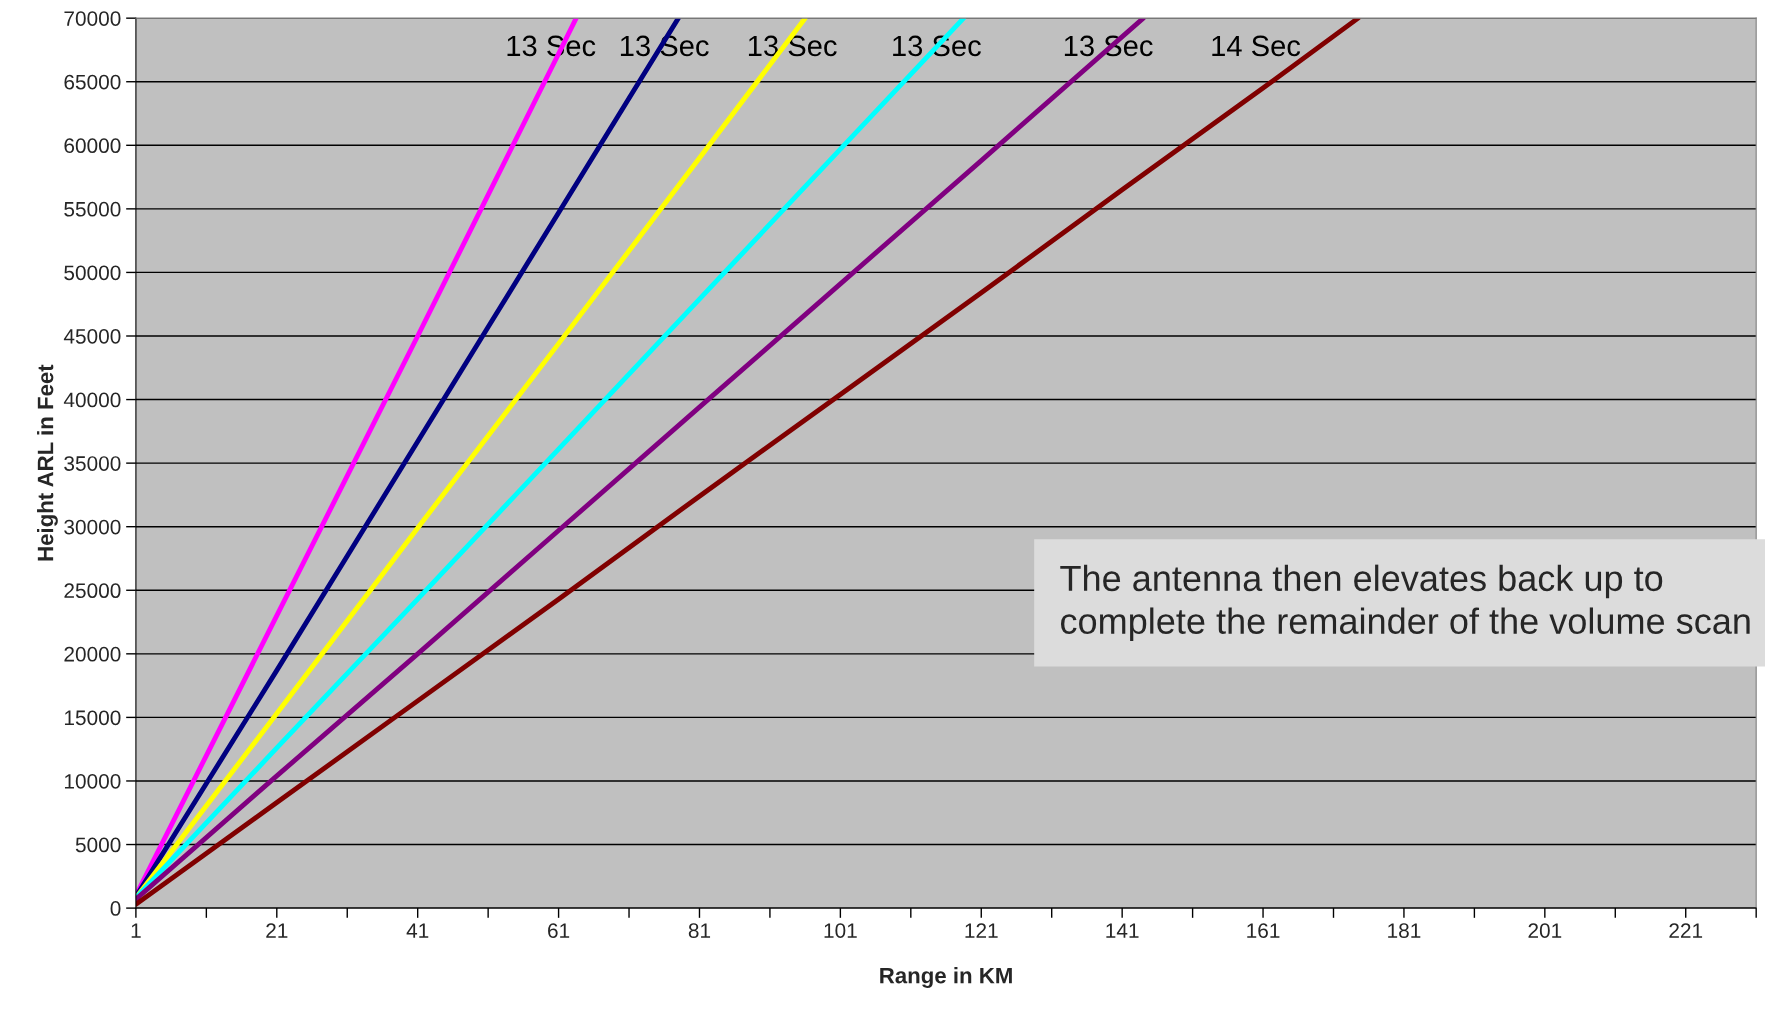 This screenshot has width=1765, height=1009. I want to click on annotation: 13 Sec, so click(792, 46).